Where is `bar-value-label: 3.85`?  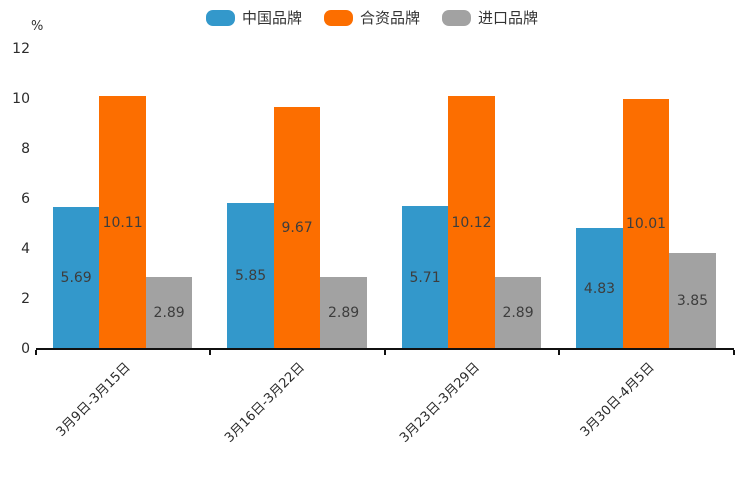 bar-value-label: 3.85 is located at coordinates (692, 300).